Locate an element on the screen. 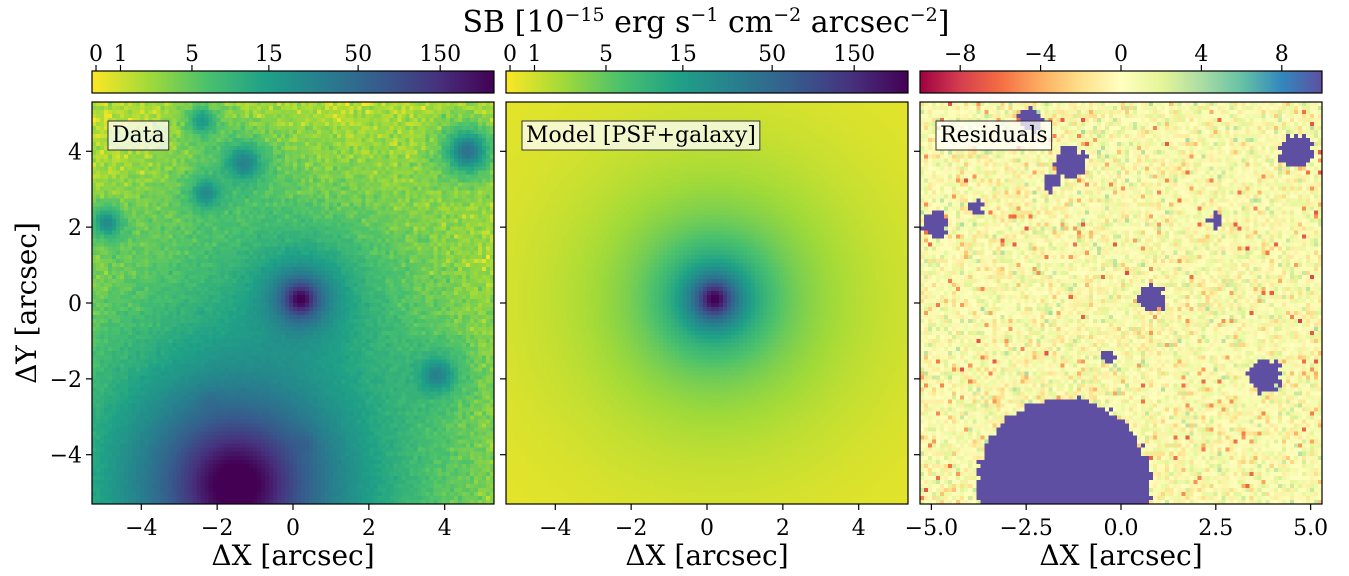 Image resolution: width=1349 pixels, height=576 pixels. colorbar-tick-label: 8 is located at coordinates (1282, 54).